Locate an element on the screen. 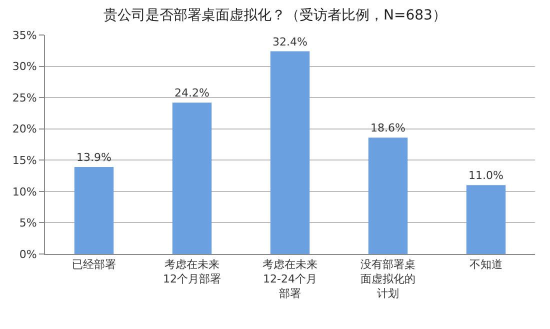 This screenshot has width=550, height=329. x-tick-label: 不知道 is located at coordinates (486, 265).